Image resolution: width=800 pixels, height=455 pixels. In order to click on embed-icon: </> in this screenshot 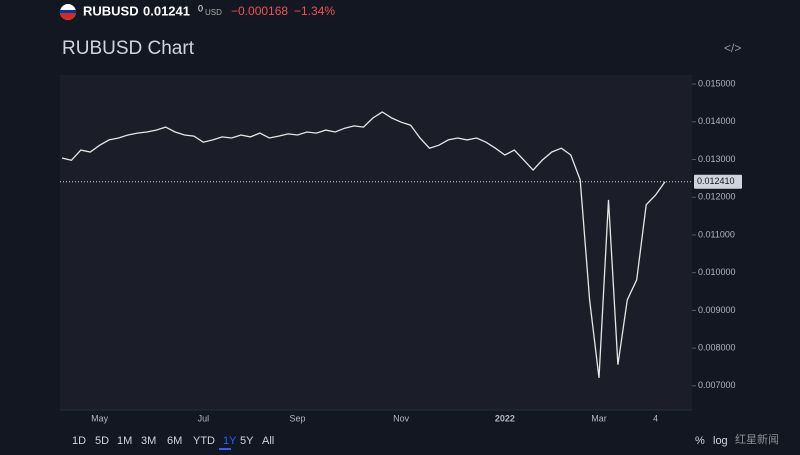, I will do `click(732, 48)`.